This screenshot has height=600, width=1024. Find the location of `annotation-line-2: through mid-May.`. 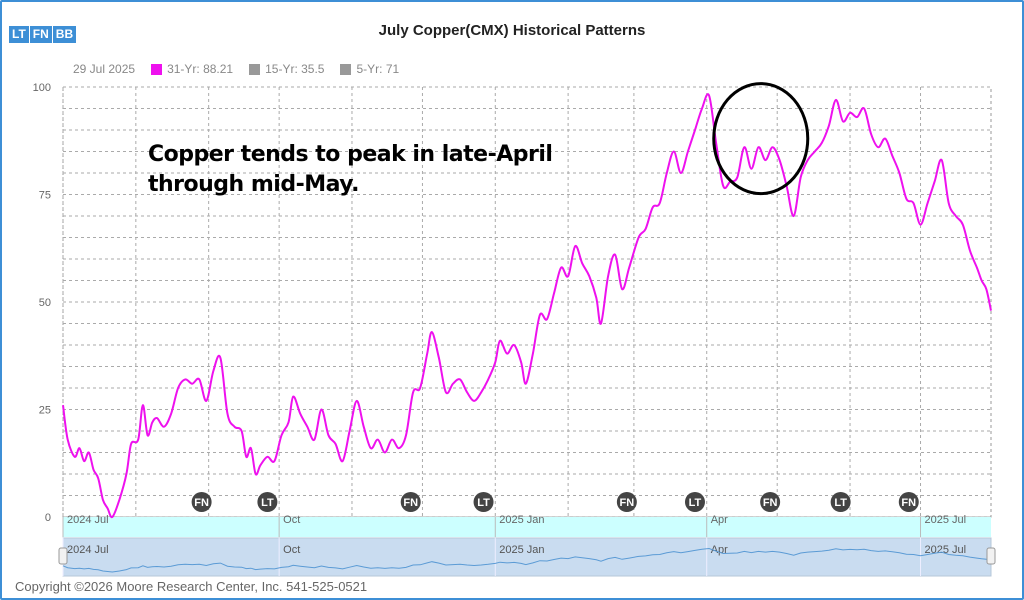

annotation-line-2: through mid-May. is located at coordinates (253, 184).